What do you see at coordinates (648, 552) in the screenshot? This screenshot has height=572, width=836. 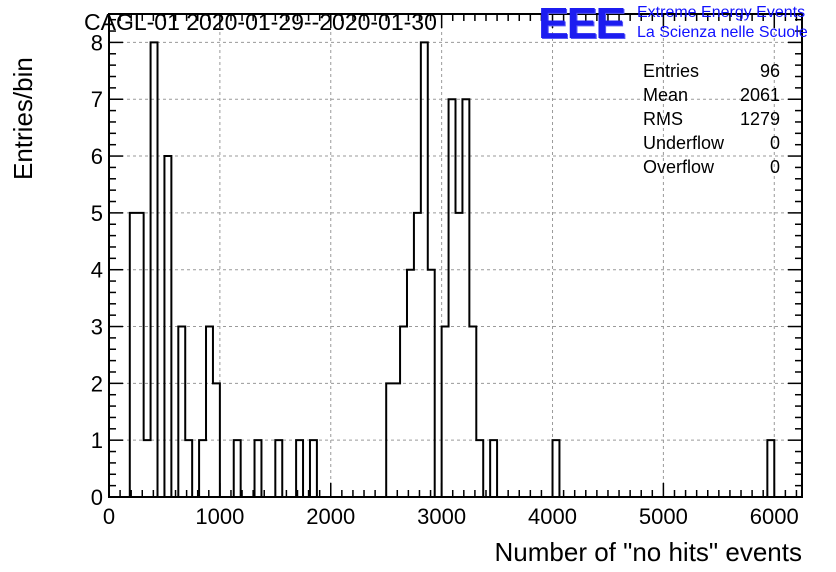 I see `x-axis-label: Number of "no hits" events` at bounding box center [648, 552].